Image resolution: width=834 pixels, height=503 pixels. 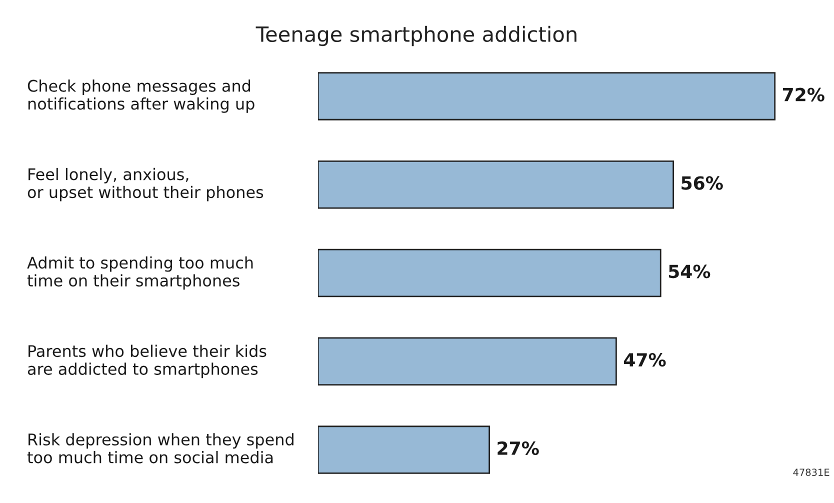 What do you see at coordinates (141, 96) in the screenshot?
I see `y-tick-label: Check phone messages and notifications after waking up` at bounding box center [141, 96].